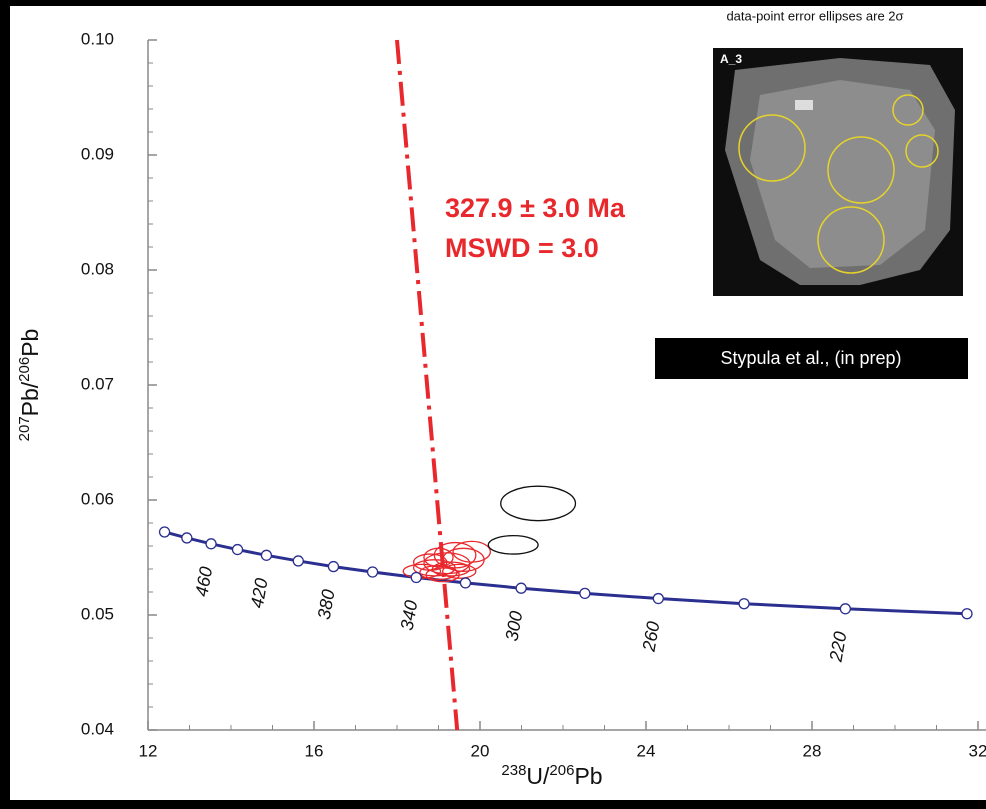 The height and width of the screenshot is (809, 986). I want to click on credit: Stypula et al., (in prep), so click(810, 358).